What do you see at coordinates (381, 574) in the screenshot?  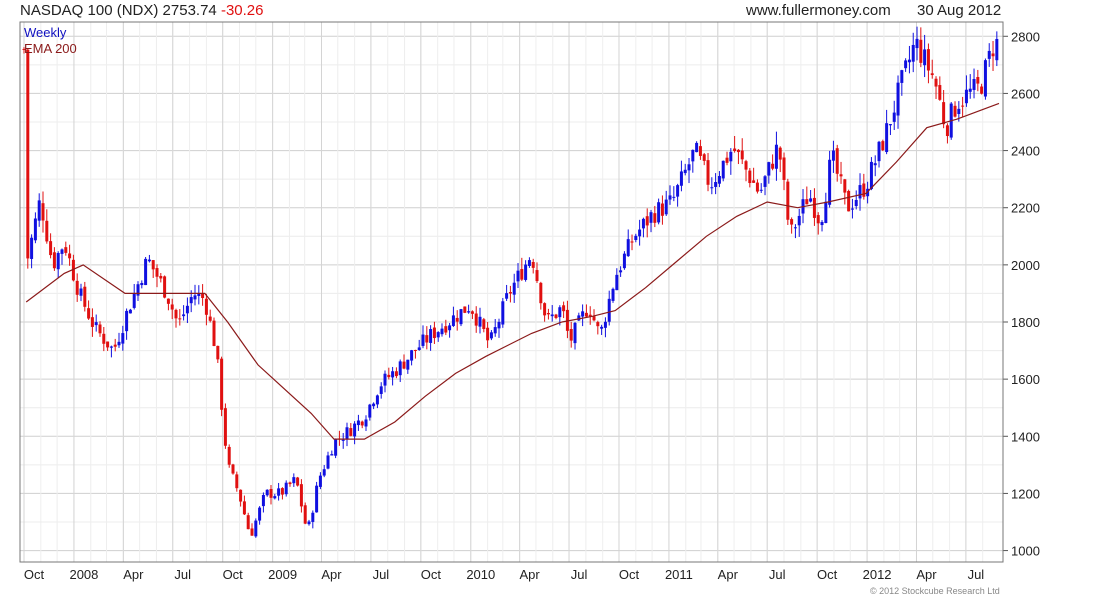 I see `x-tick-label: Jul` at bounding box center [381, 574].